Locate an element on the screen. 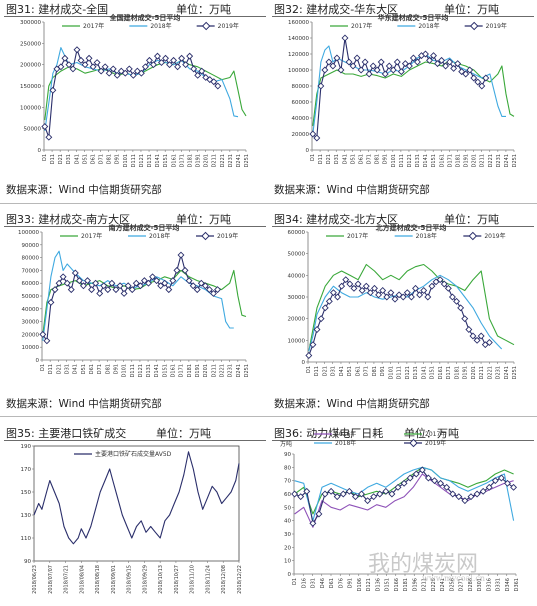  figure-title: 图33: 建材成交-南方大区 is located at coordinates (68, 219).